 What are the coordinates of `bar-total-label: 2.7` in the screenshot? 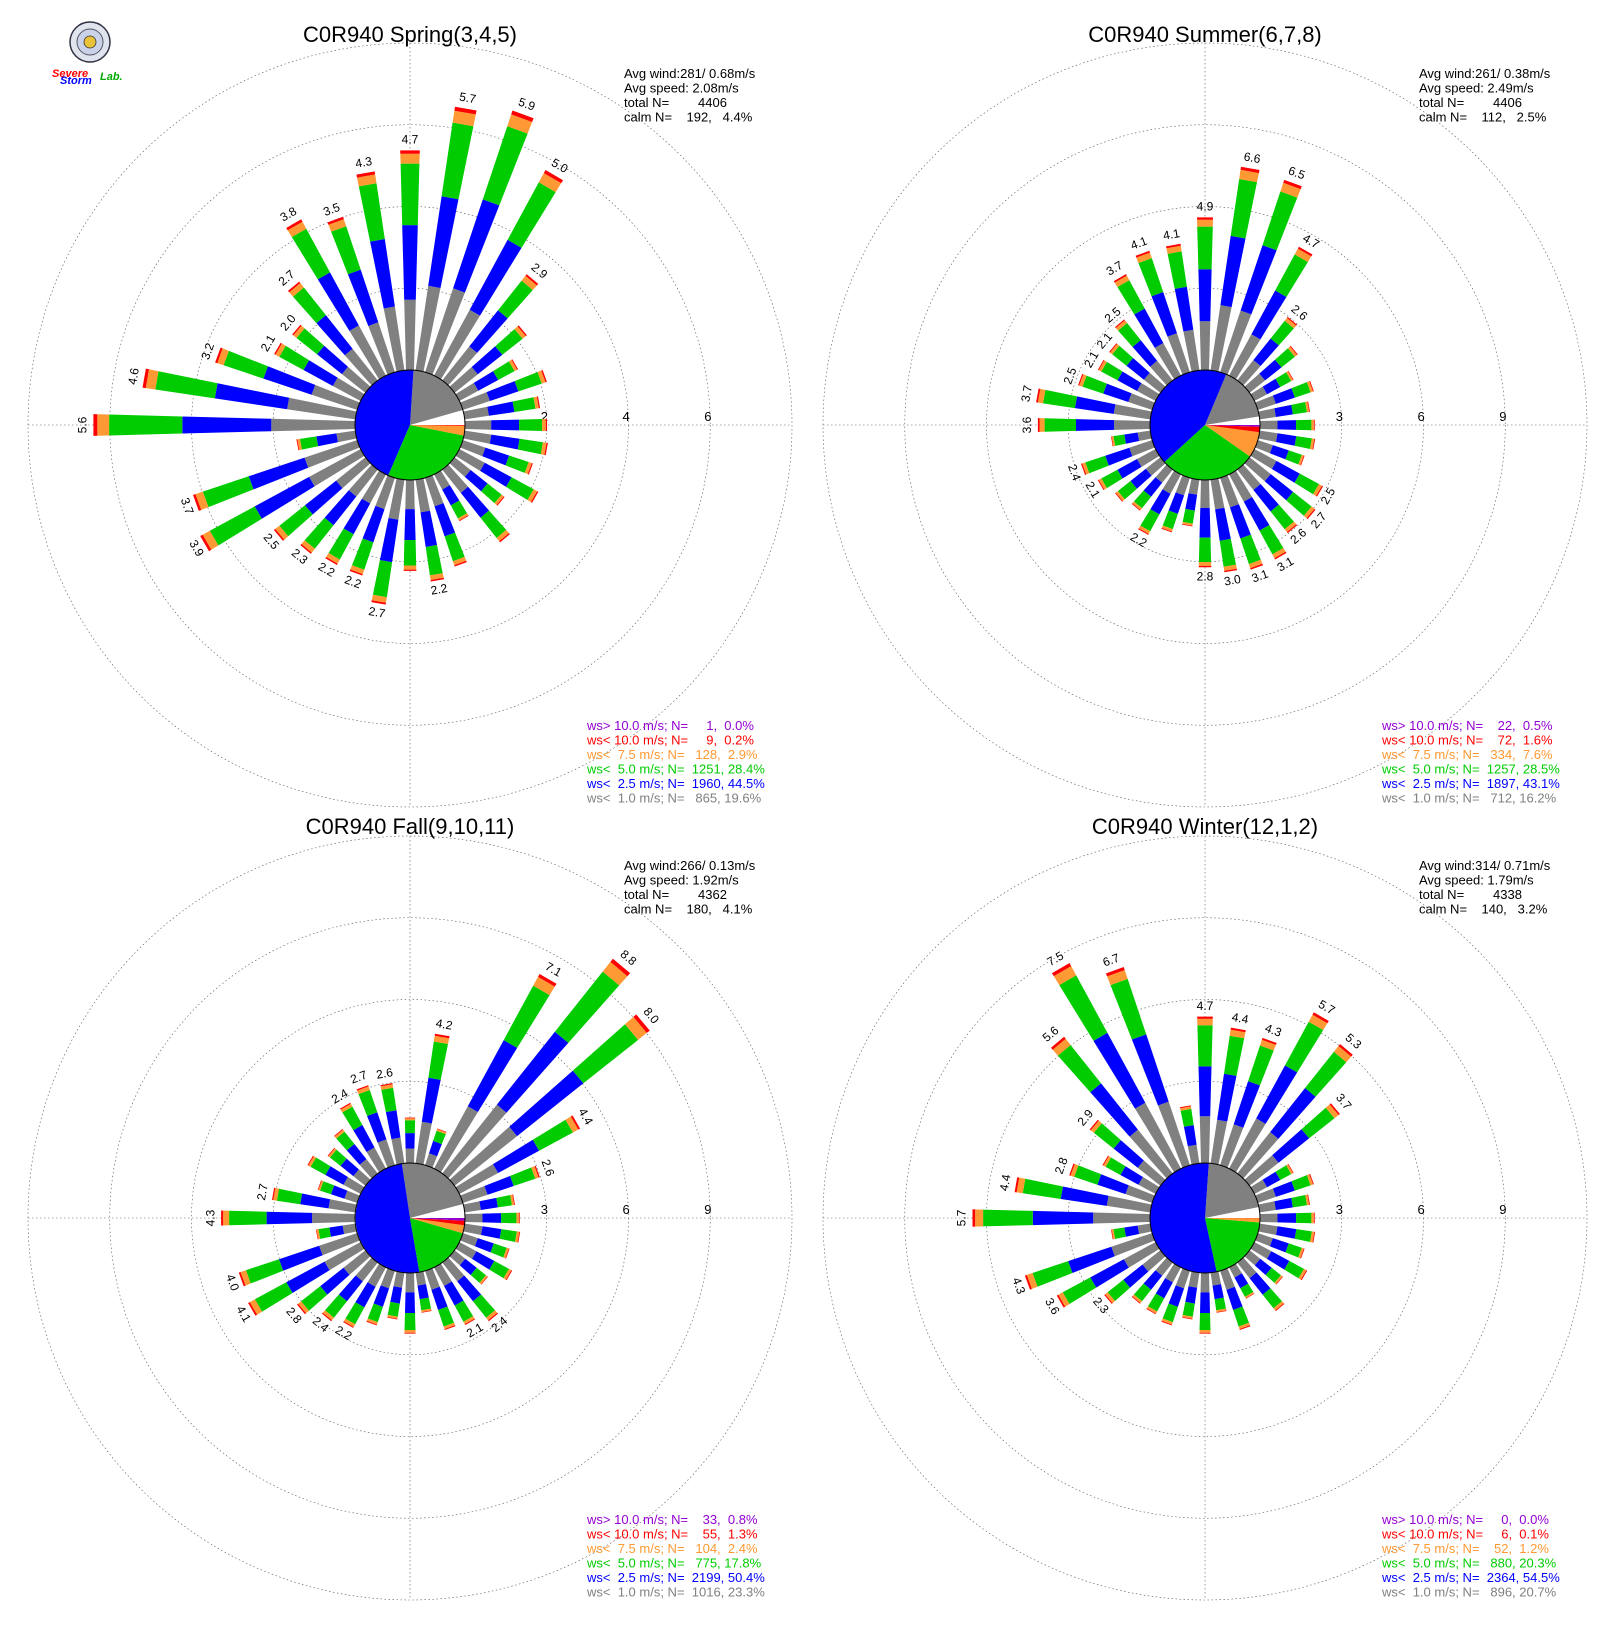 It's located at (377, 612).